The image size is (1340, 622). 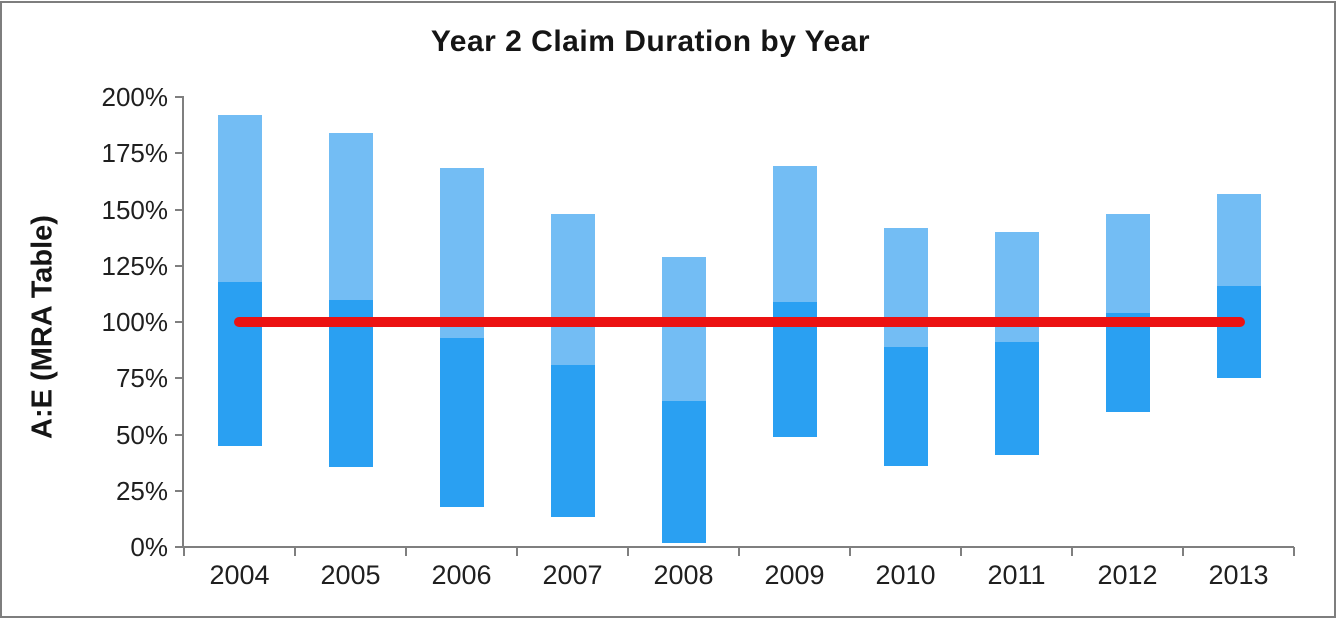 I want to click on y-tick-label: 125%, so click(x=135, y=265).